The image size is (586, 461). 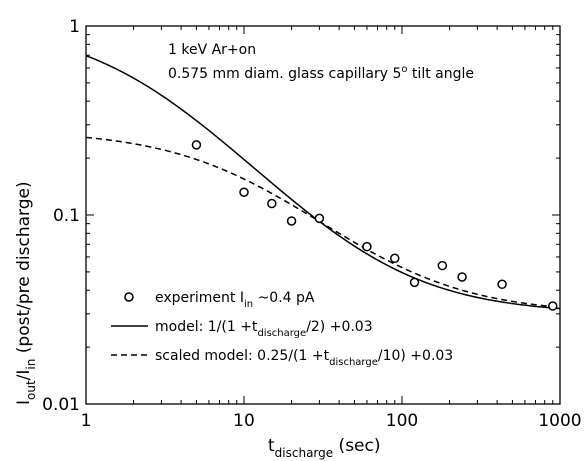 What do you see at coordinates (244, 421) in the screenshot?
I see `x-tick-label: 10` at bounding box center [244, 421].